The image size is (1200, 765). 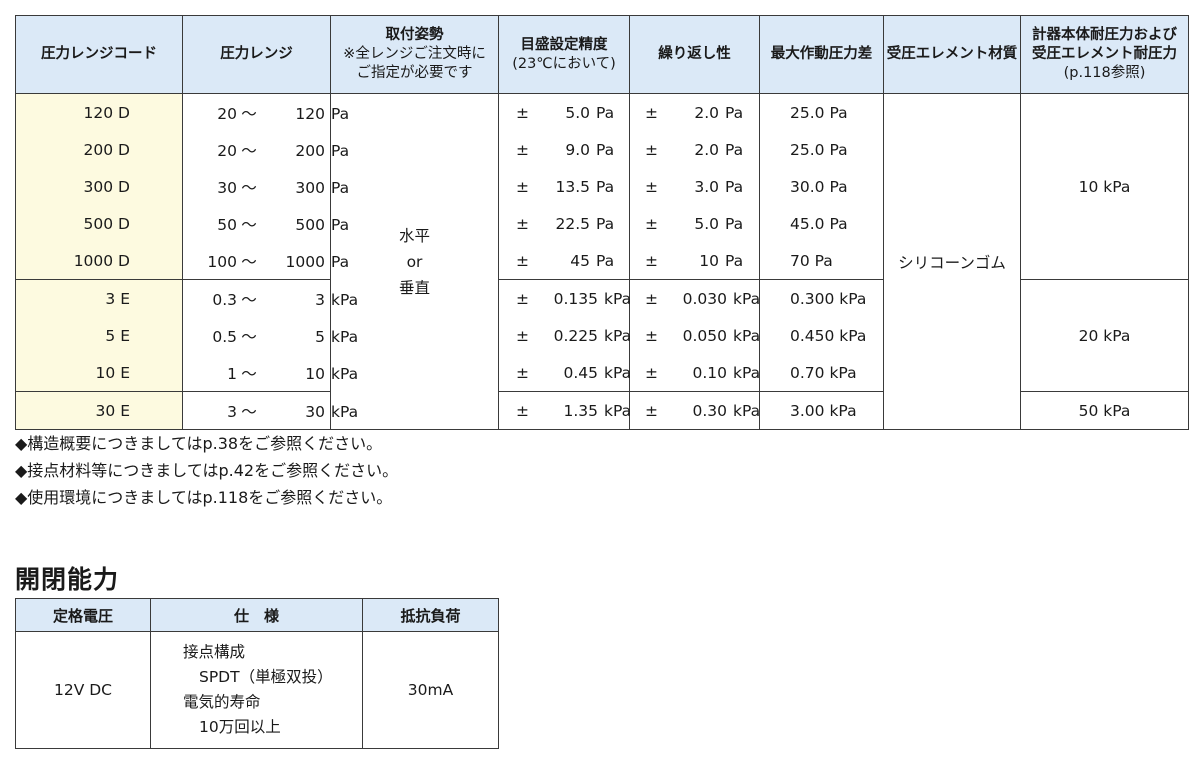 I want to click on rated-voltage-value: 12V DC, so click(x=83, y=690).